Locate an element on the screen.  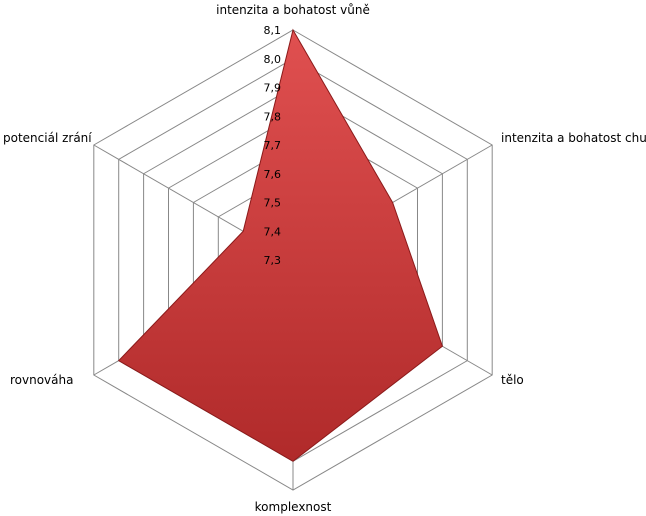
tick-label: 7,7 is located at coordinates (273, 145).